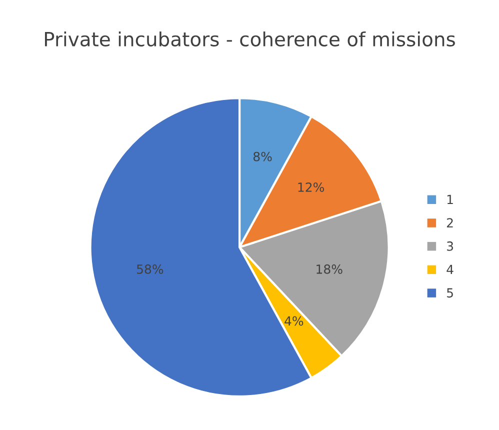 This screenshot has width=499, height=430. What do you see at coordinates (329, 269) in the screenshot?
I see `data-label: 18%` at bounding box center [329, 269].